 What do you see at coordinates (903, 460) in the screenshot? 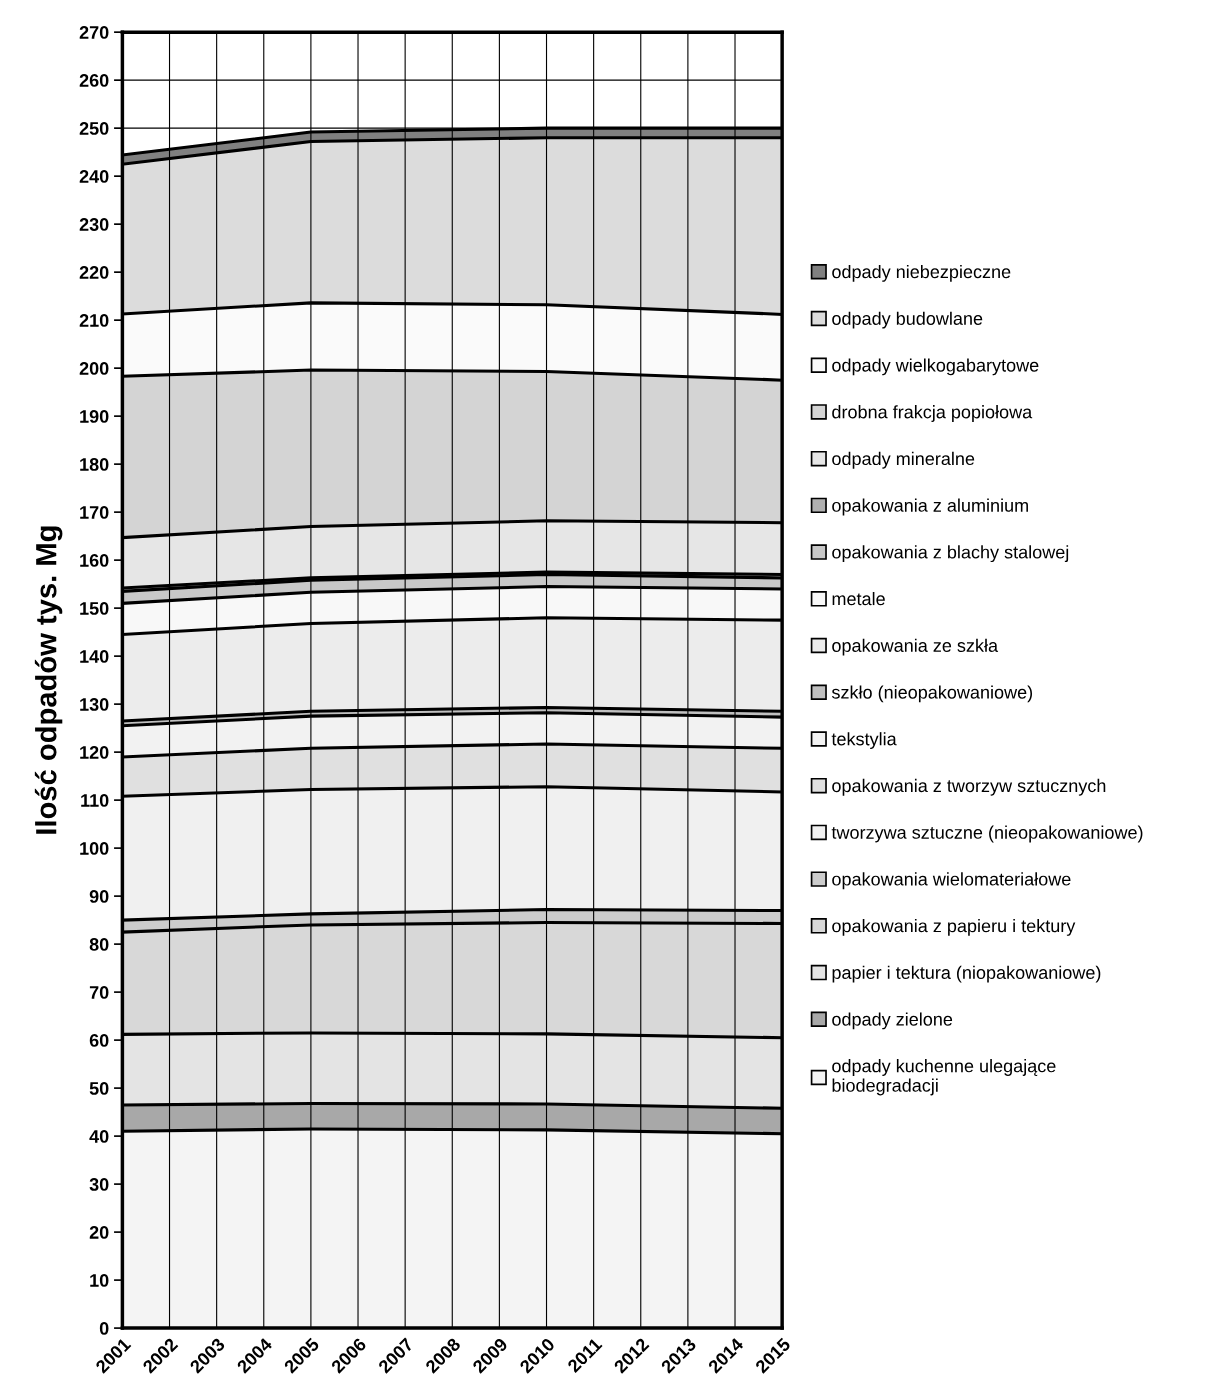
I see `legend-label: odpady mineralne` at bounding box center [903, 460].